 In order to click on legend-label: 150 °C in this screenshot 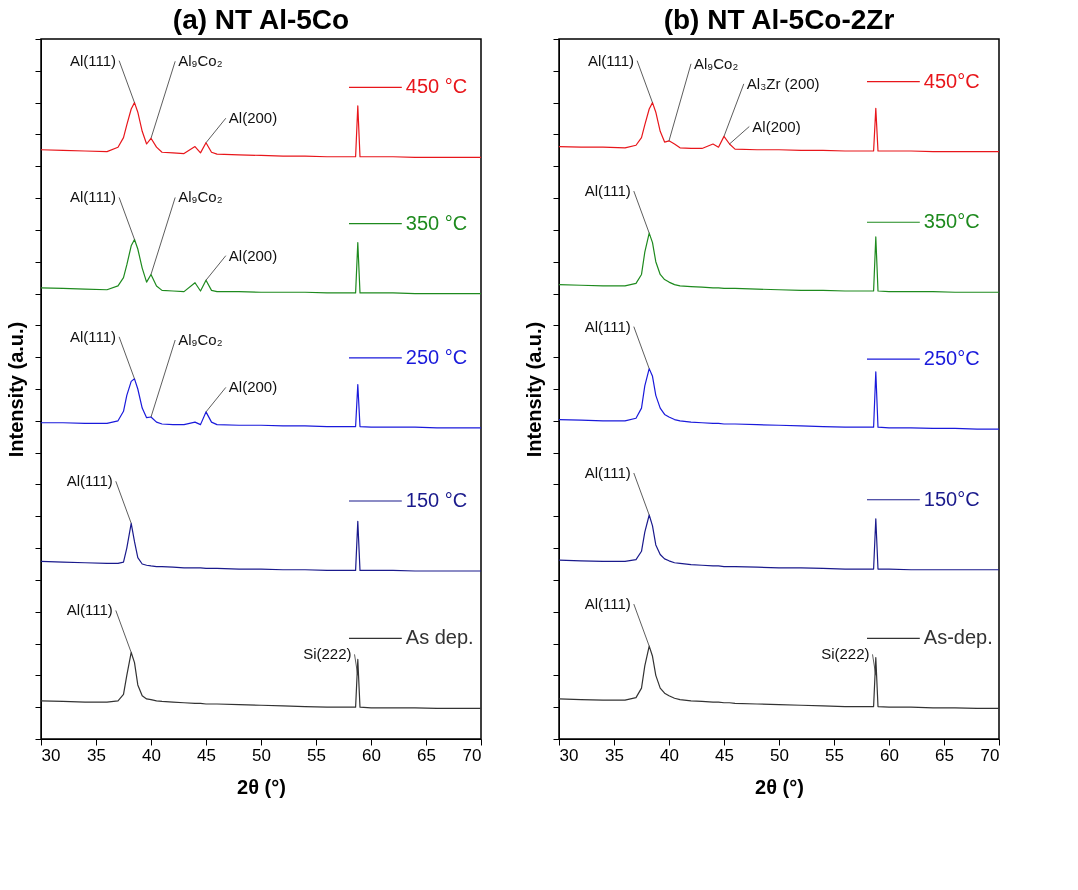, I will do `click(436, 500)`.